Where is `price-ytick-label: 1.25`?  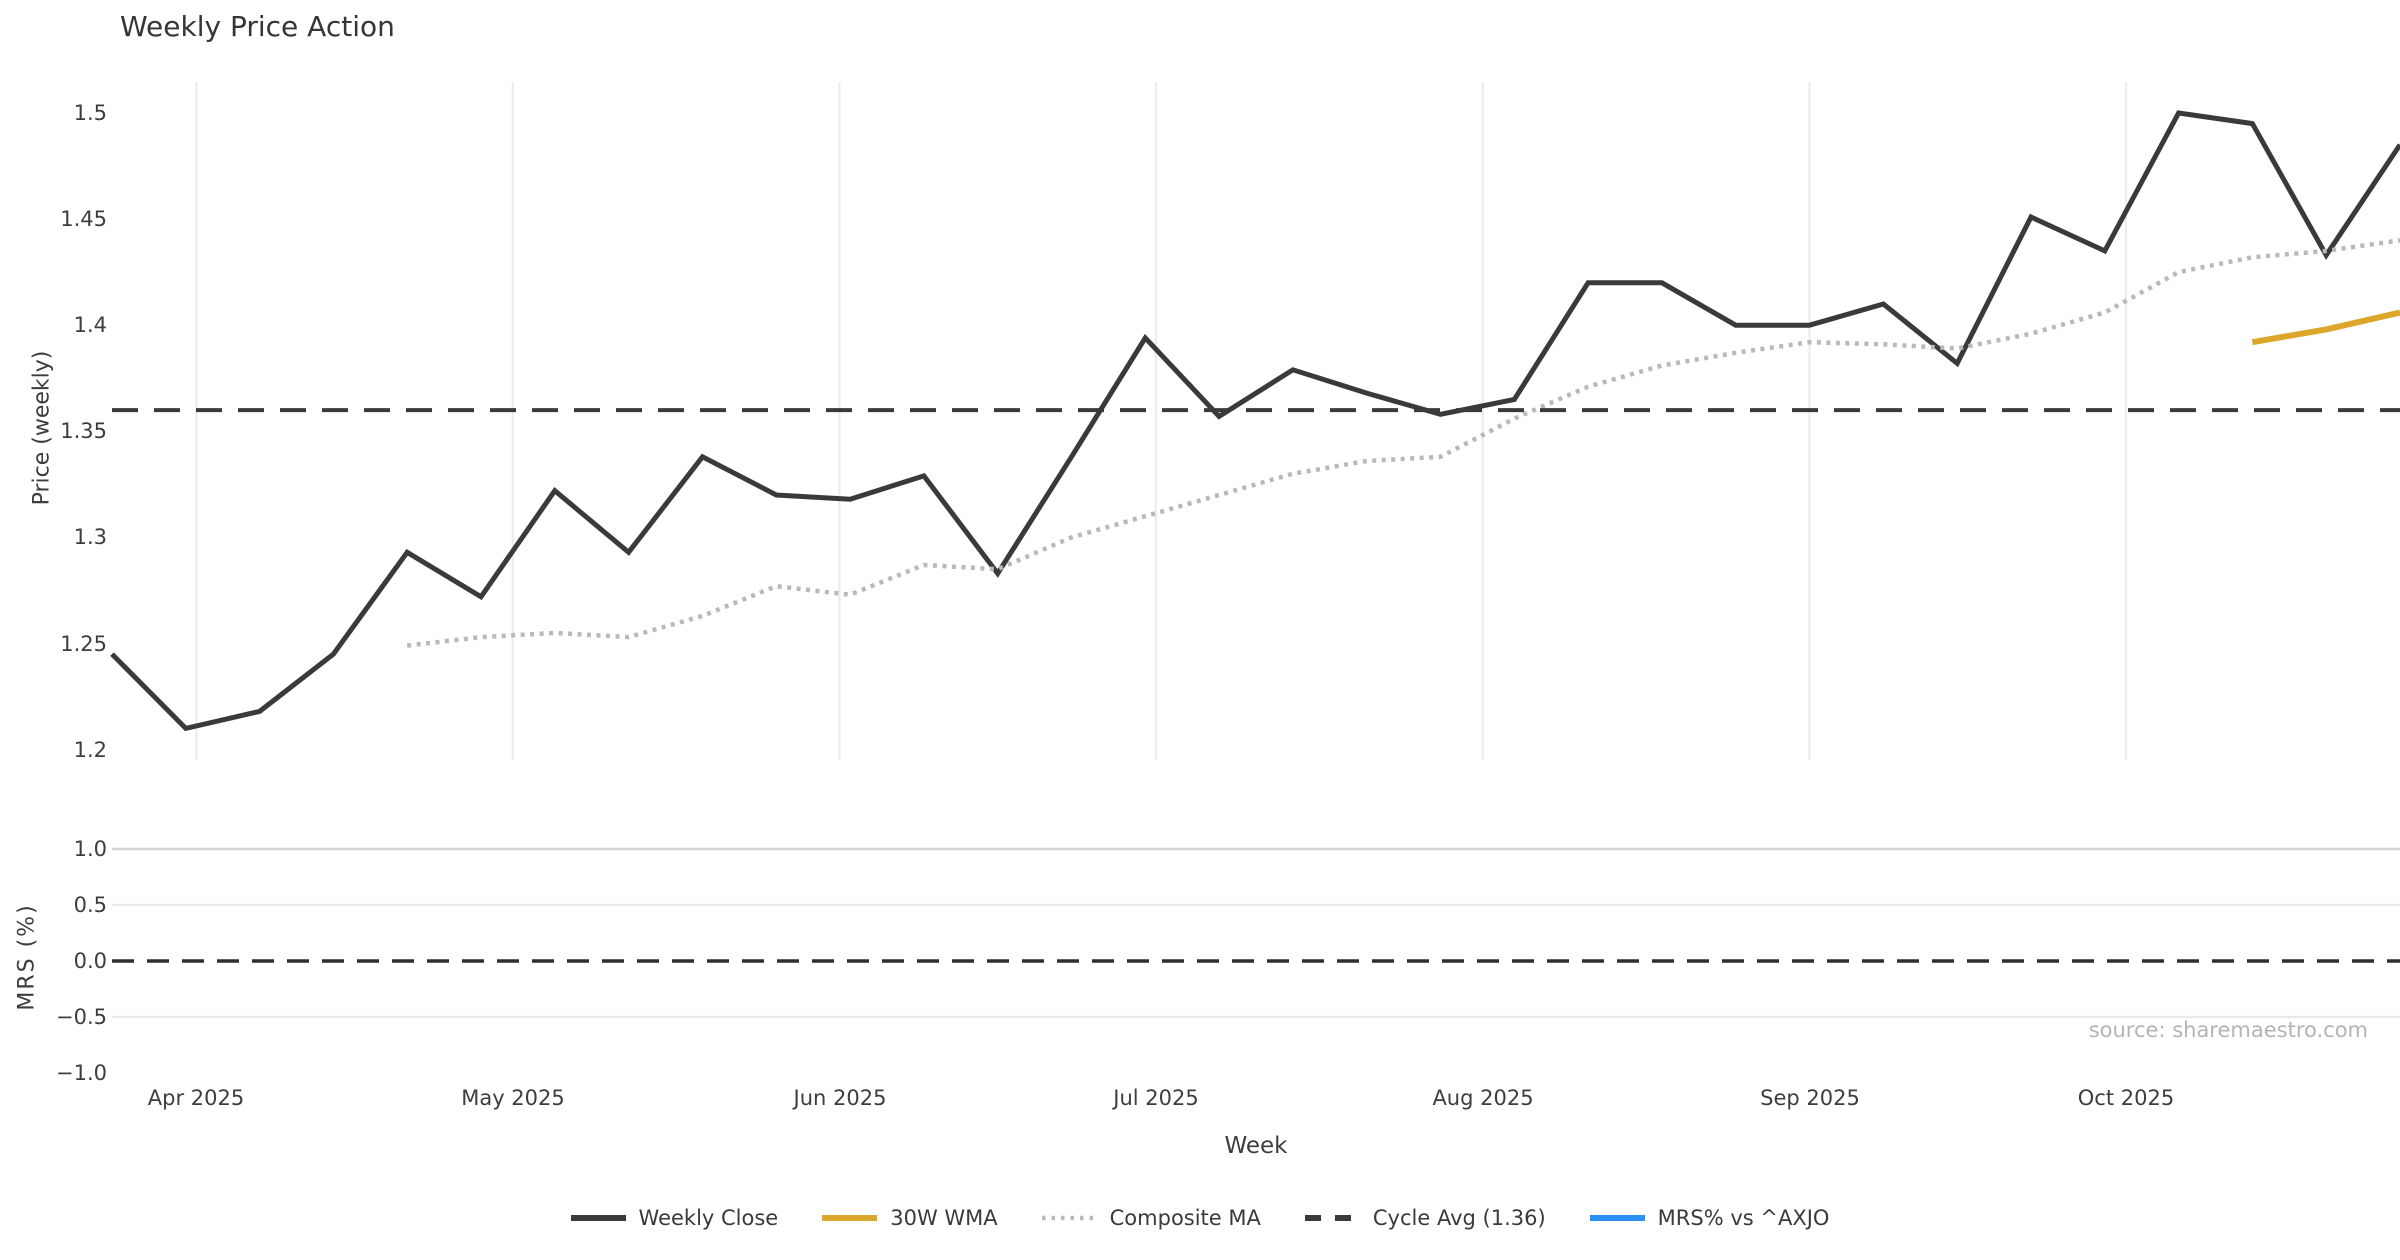
price-ytick-label: 1.25 is located at coordinates (83, 644).